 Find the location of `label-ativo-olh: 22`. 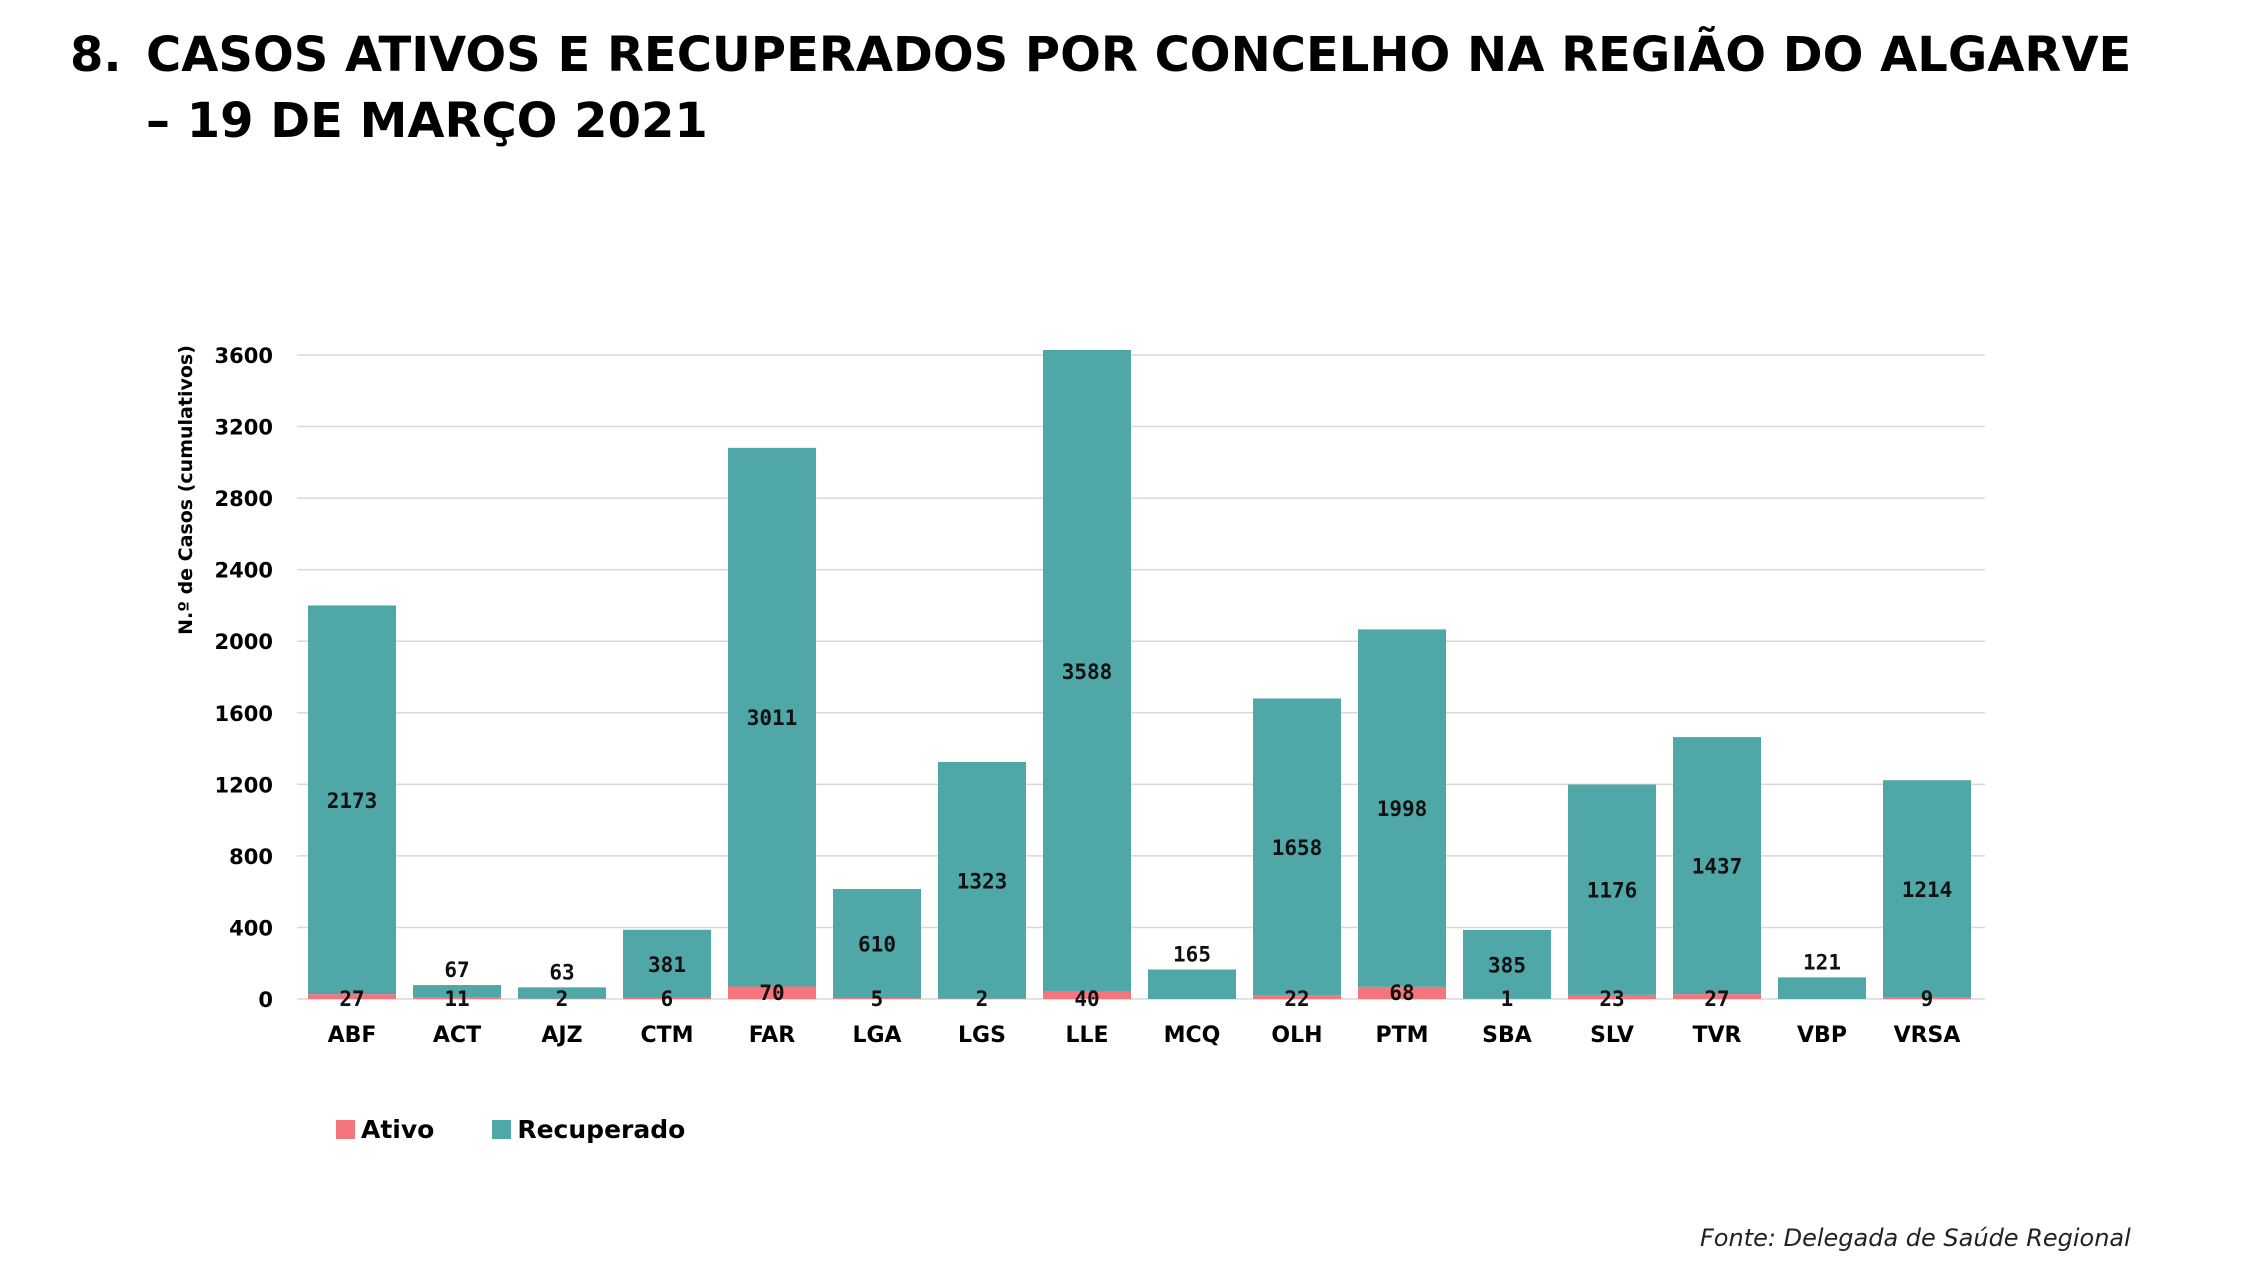

label-ativo-olh: 22 is located at coordinates (1296, 999).